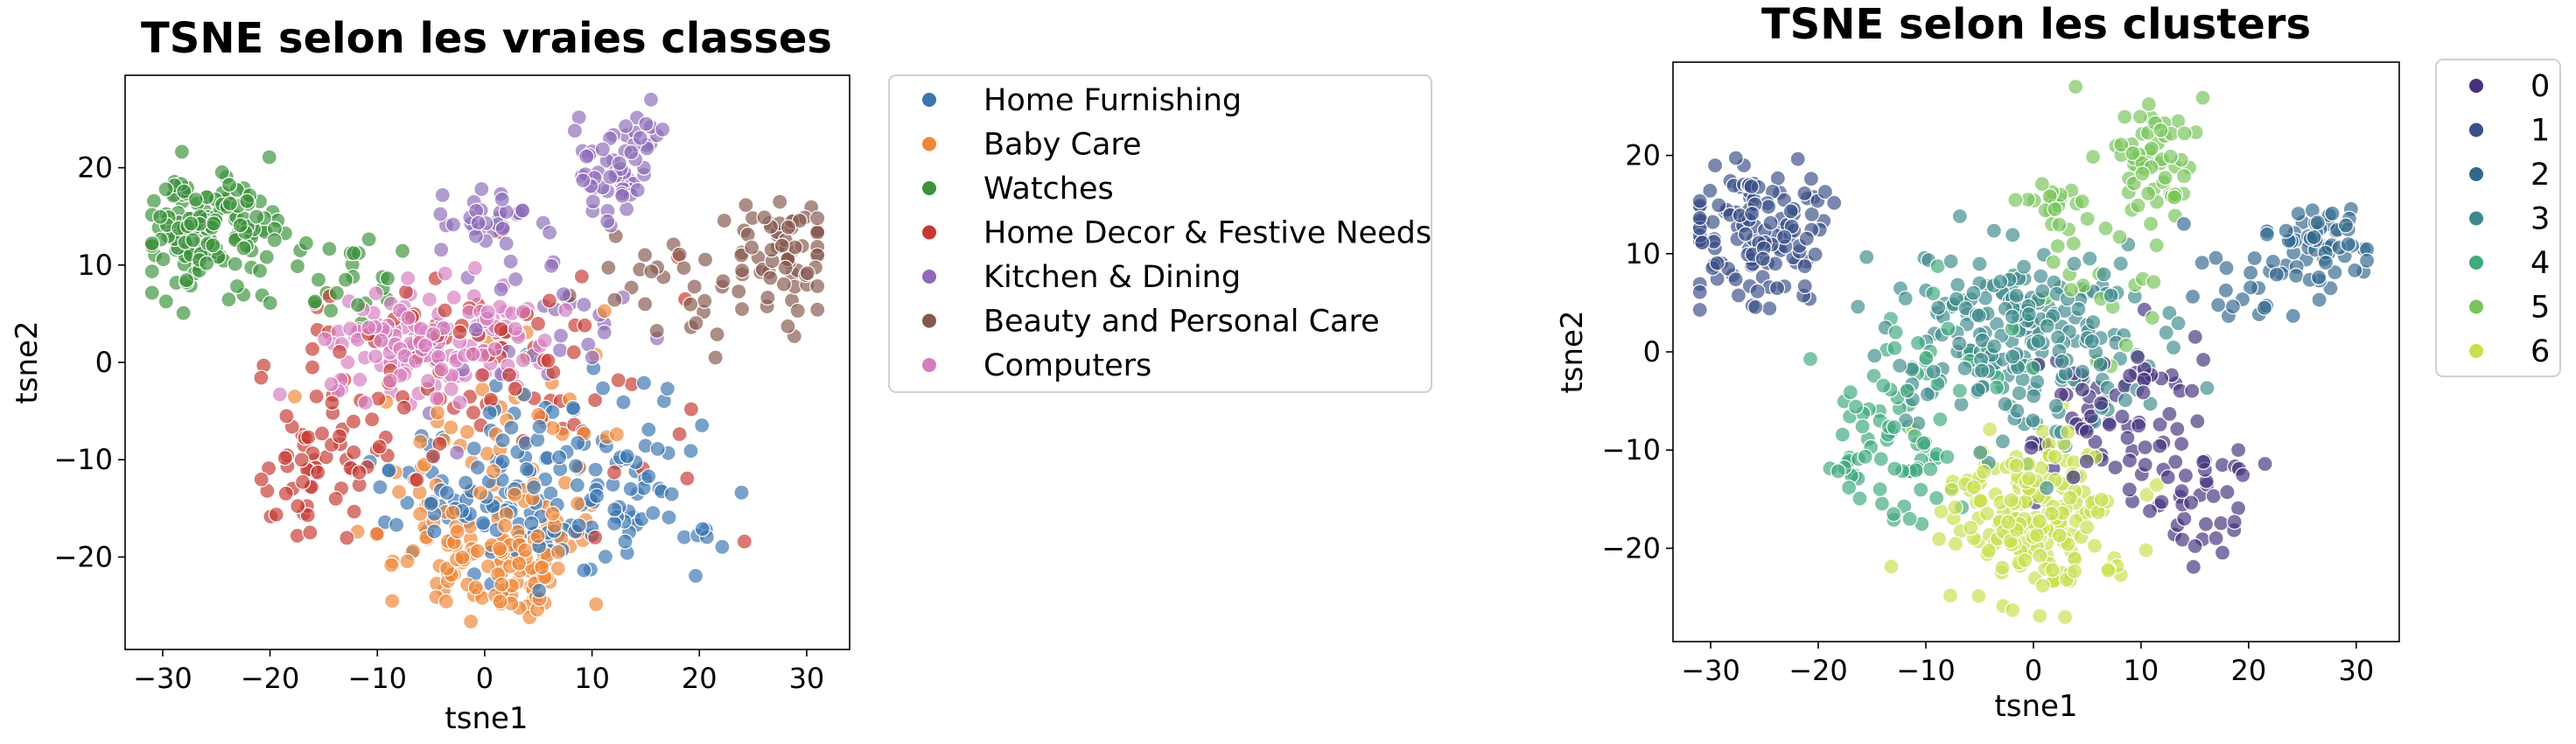 This screenshot has width=2576, height=744. Describe the element at coordinates (486, 719) in the screenshot. I see `x-axis-label: tsne1` at that location.